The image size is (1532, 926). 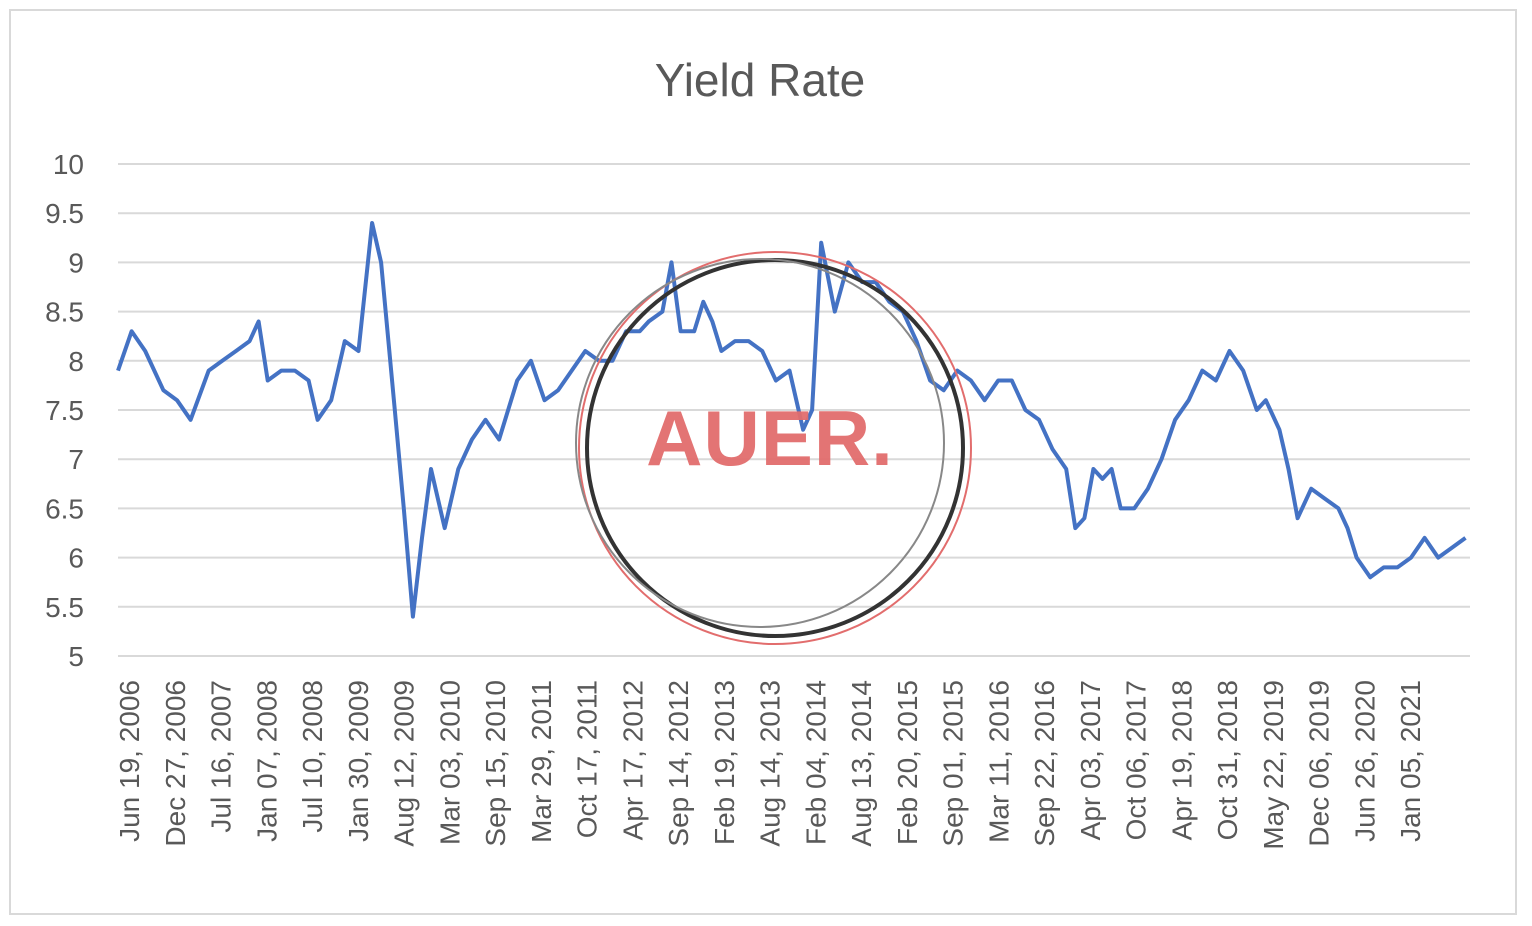 What do you see at coordinates (1136, 760) in the screenshot?
I see `x-tick-label: Oct 06, 2017` at bounding box center [1136, 760].